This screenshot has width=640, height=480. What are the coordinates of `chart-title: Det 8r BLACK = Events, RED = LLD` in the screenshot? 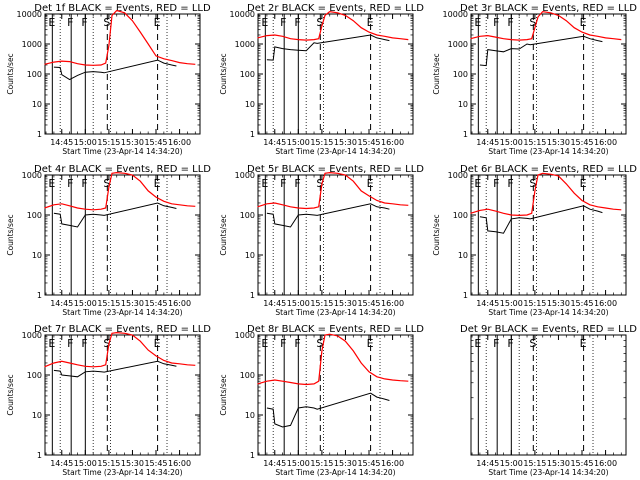 It's located at (335, 329).